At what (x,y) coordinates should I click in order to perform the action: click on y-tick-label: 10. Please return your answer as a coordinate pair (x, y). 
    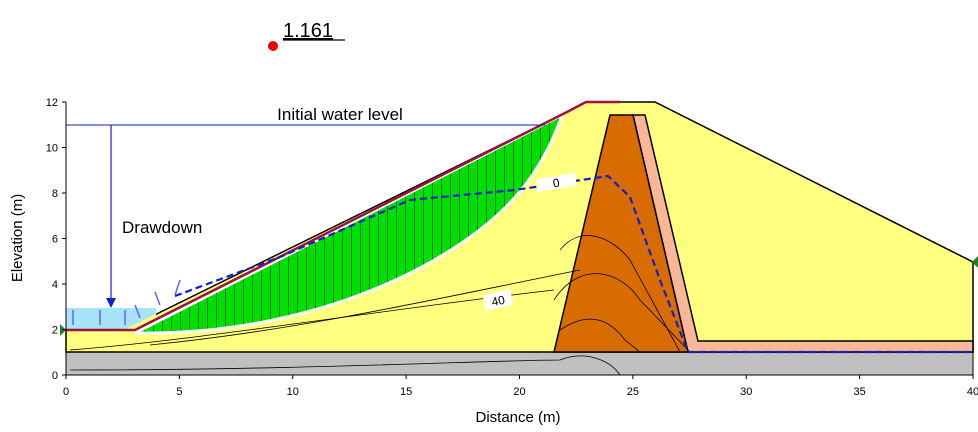
    Looking at the image, I should click on (52, 149).